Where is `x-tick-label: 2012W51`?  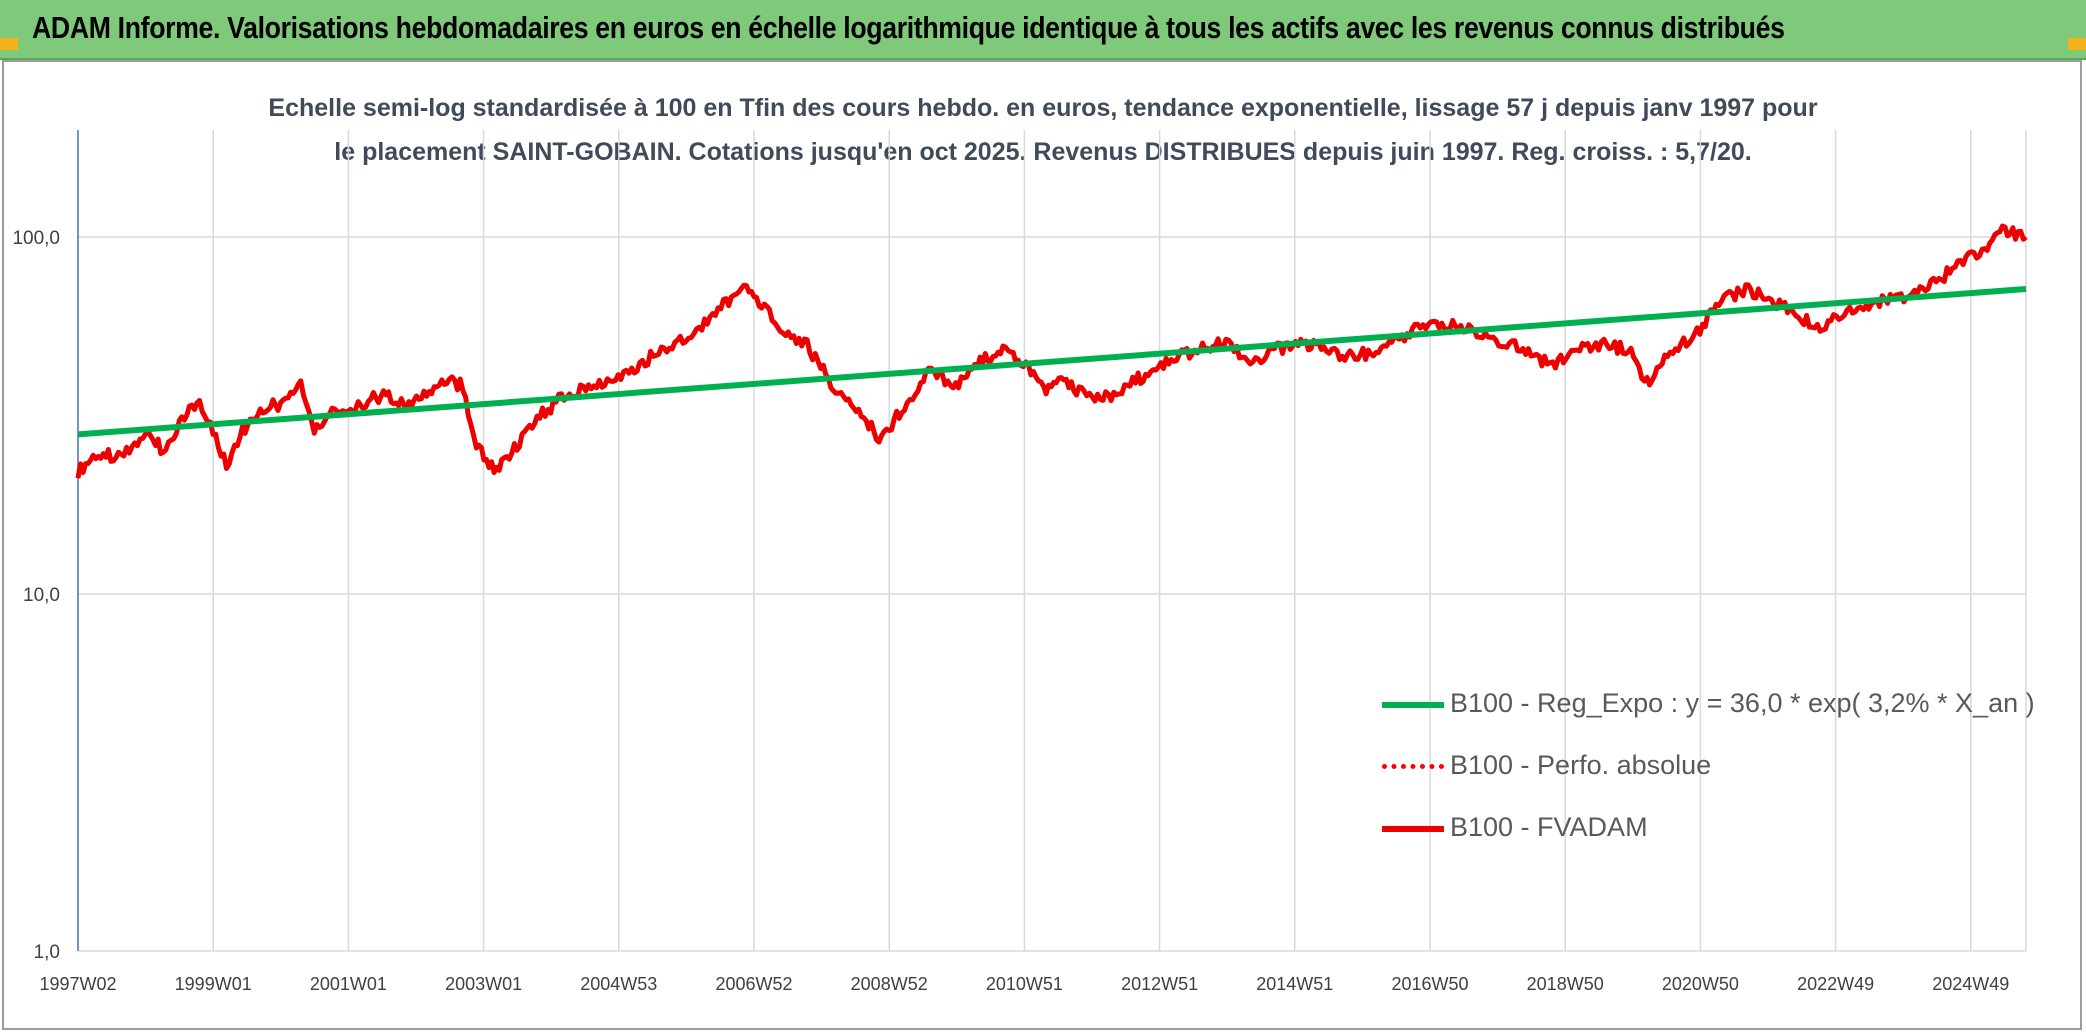 x-tick-label: 2012W51 is located at coordinates (1159, 984).